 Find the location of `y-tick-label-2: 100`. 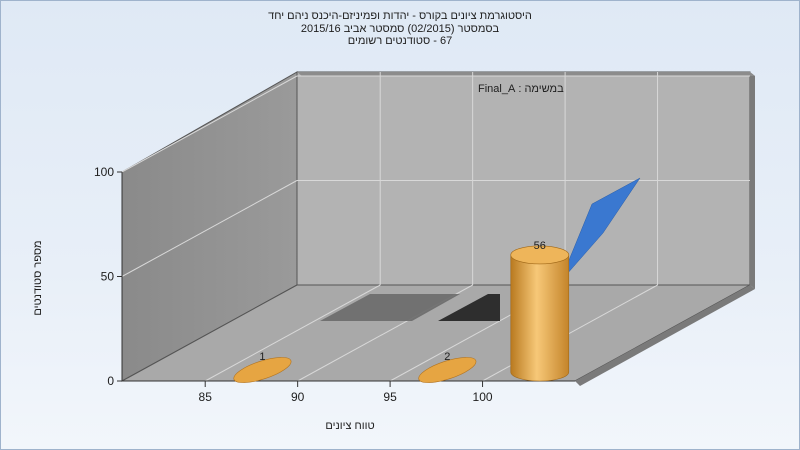

y-tick-label-2: 100 is located at coordinates (104, 172).